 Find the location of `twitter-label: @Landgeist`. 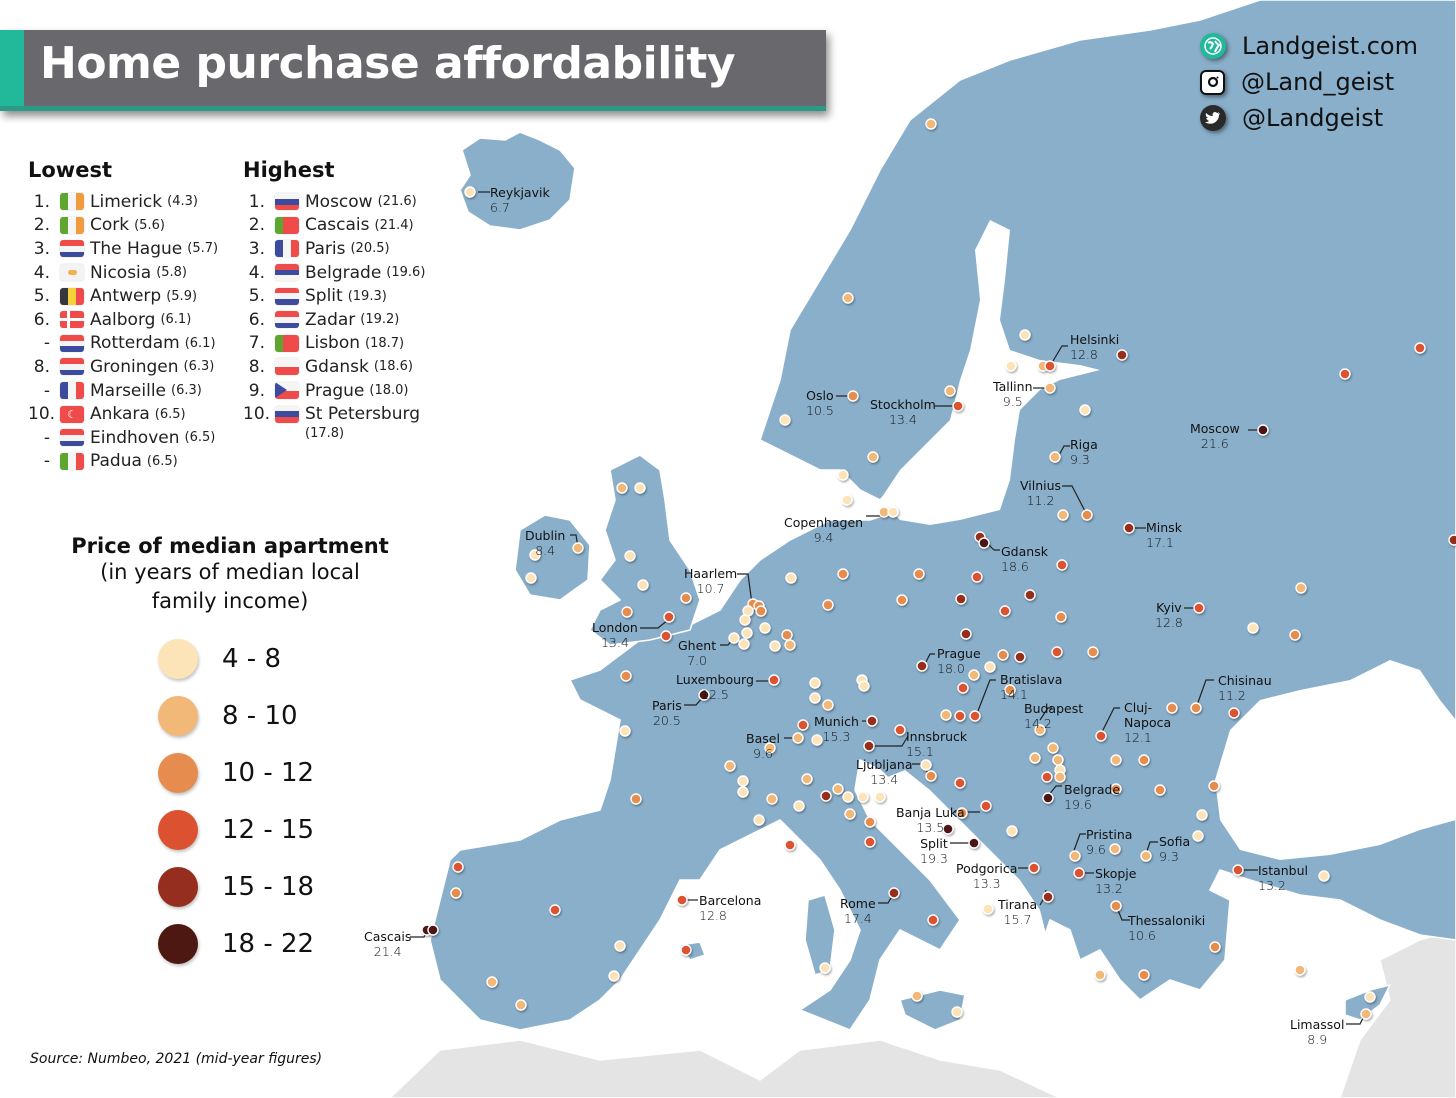

twitter-label: @Landgeist is located at coordinates (1313, 118).